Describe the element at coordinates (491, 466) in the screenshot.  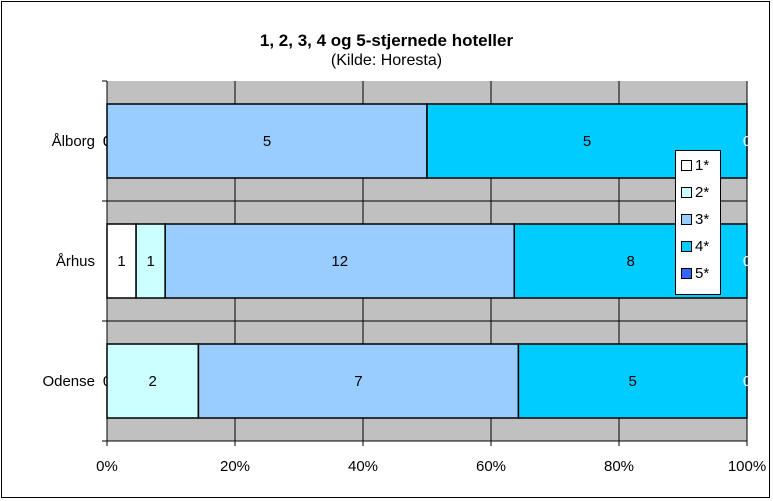
I see `x-tick-label-3: 60%` at that location.